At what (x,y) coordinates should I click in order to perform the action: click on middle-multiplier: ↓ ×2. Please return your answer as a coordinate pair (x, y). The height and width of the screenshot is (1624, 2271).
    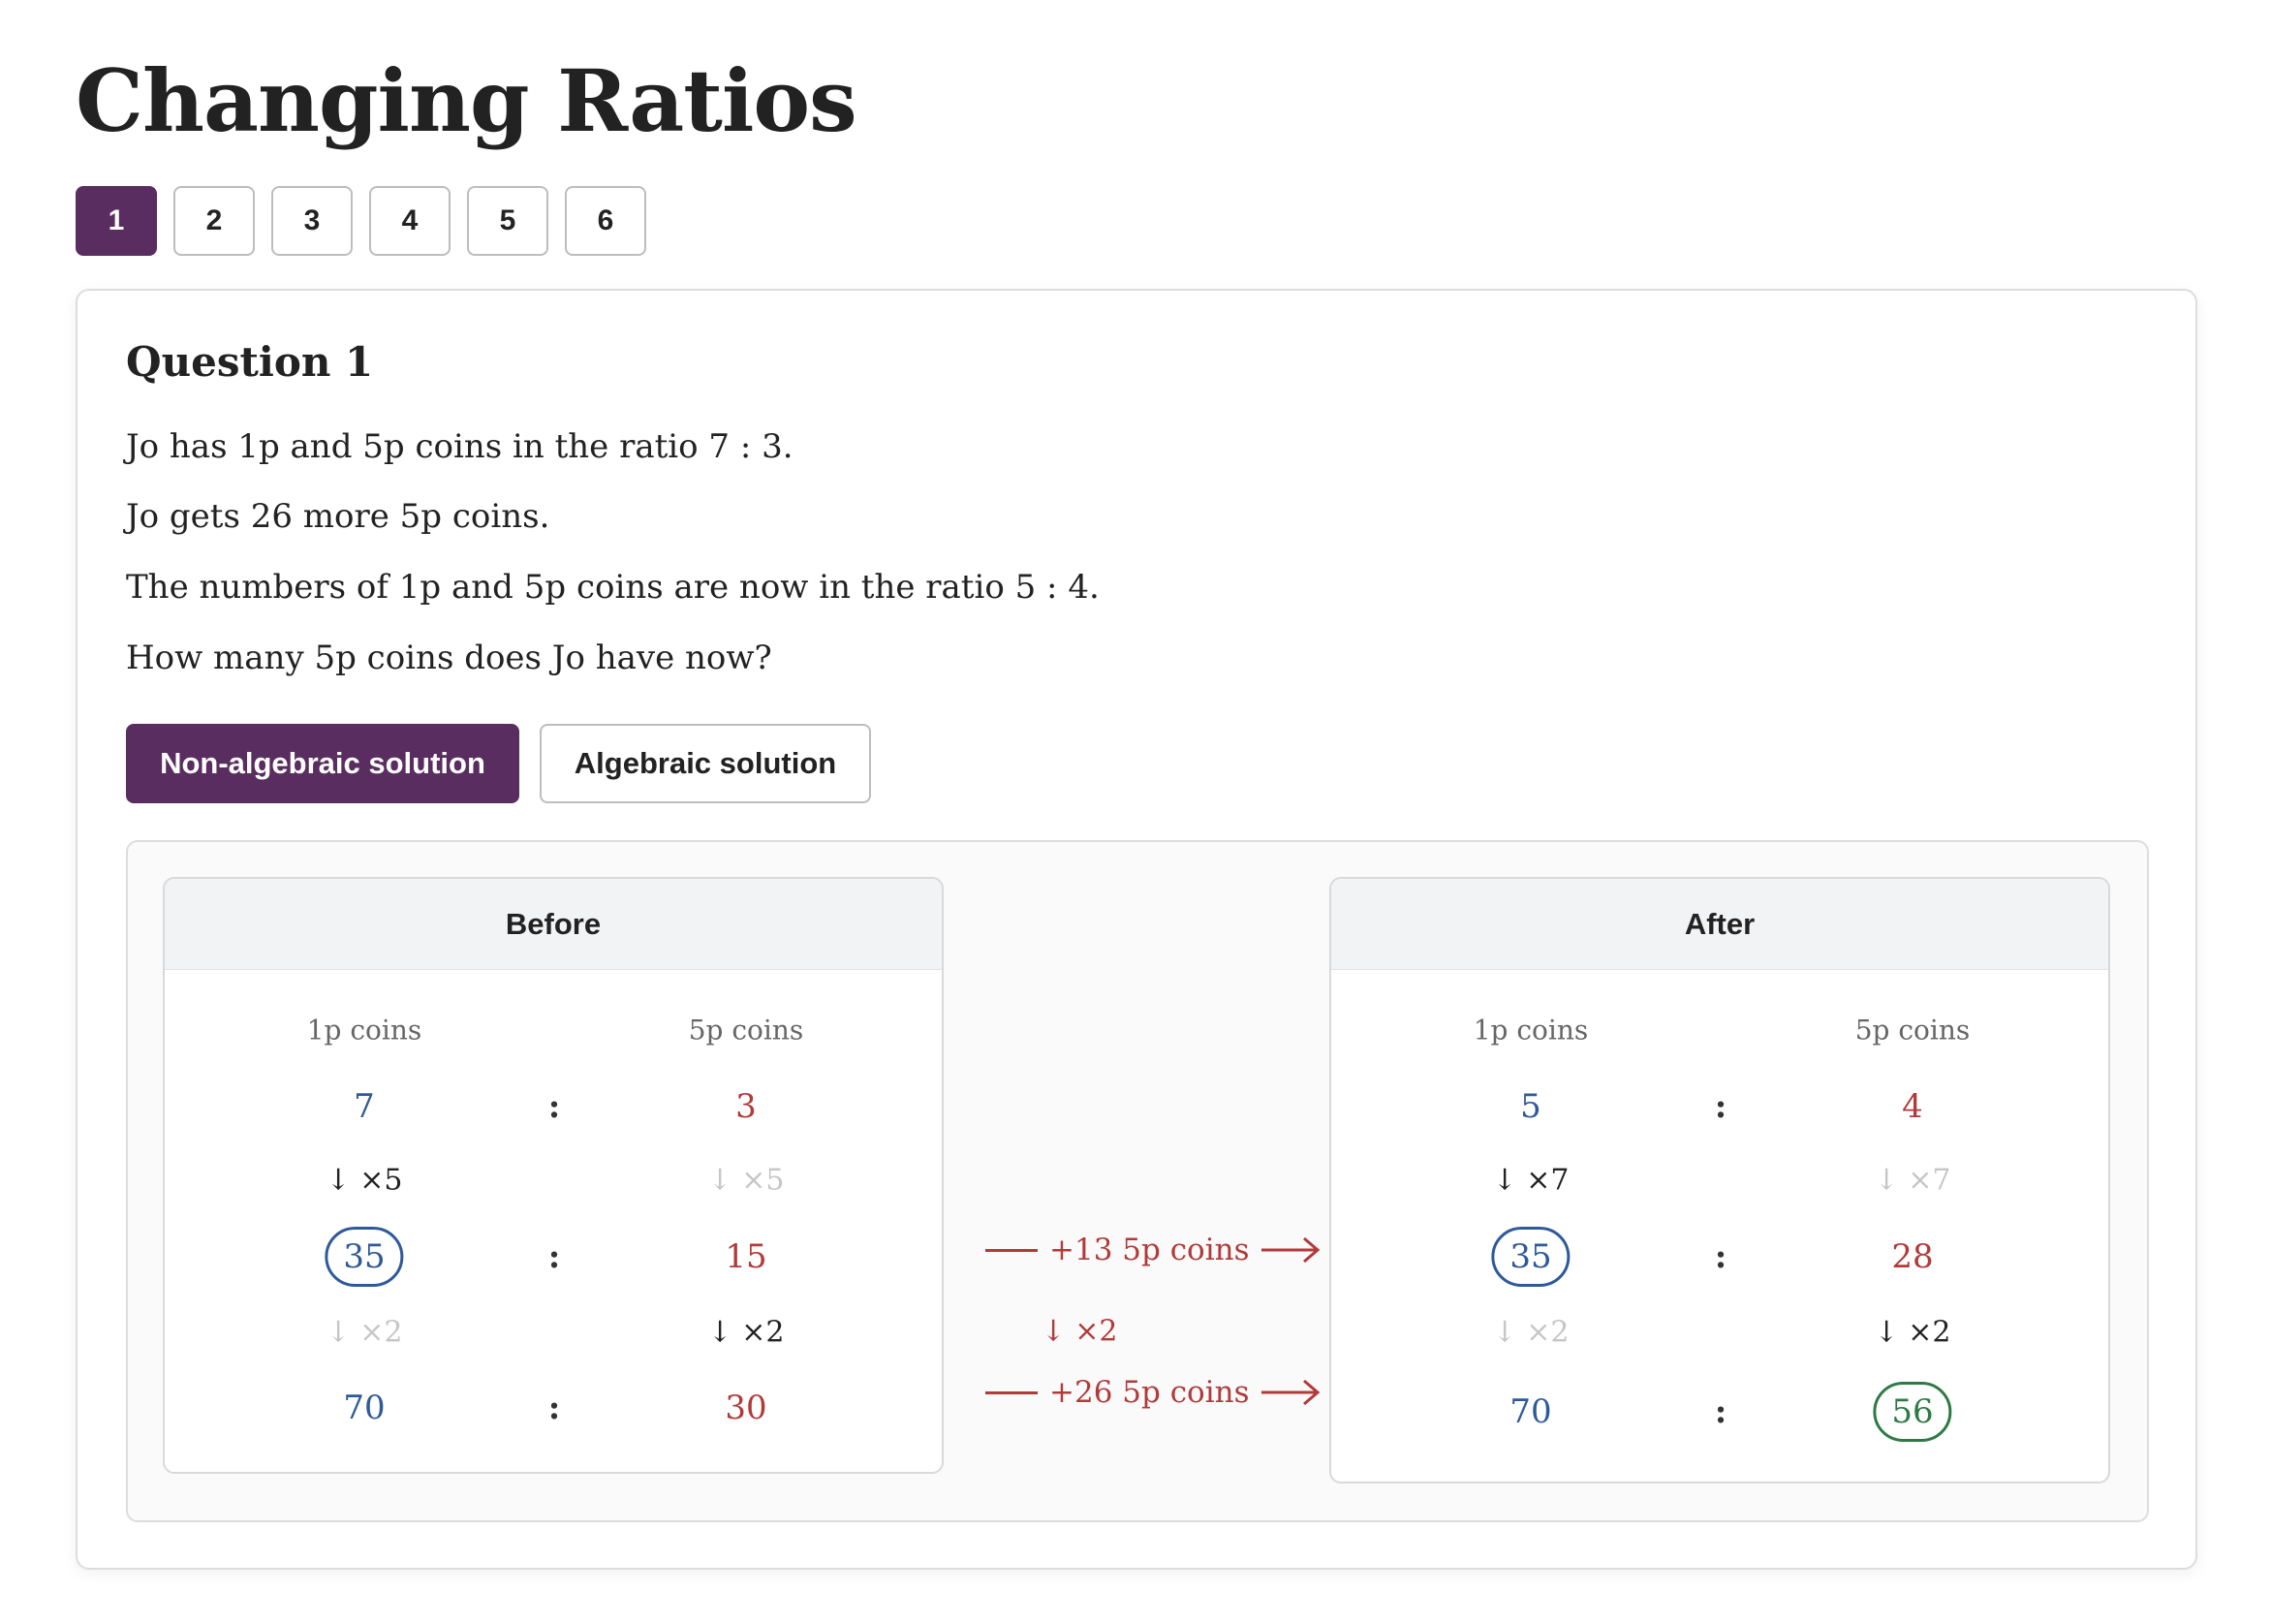
    Looking at the image, I should click on (1080, 1332).